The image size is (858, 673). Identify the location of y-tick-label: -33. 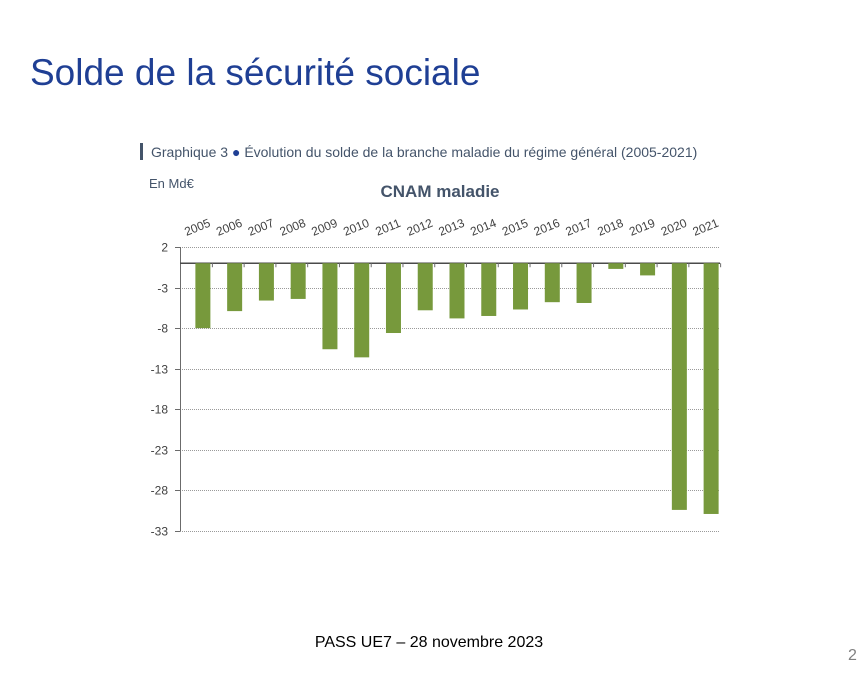
(160, 532).